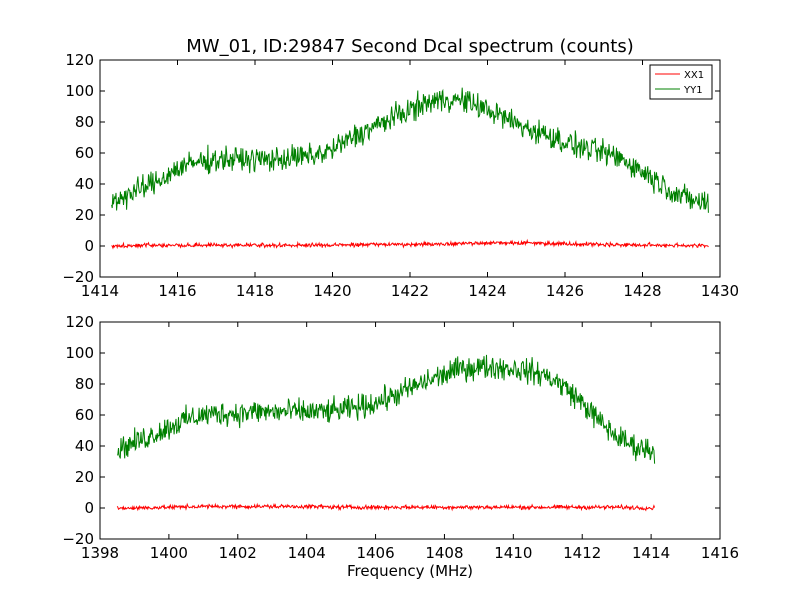 The image size is (800, 600). I want to click on legend-box, so click(681, 82).